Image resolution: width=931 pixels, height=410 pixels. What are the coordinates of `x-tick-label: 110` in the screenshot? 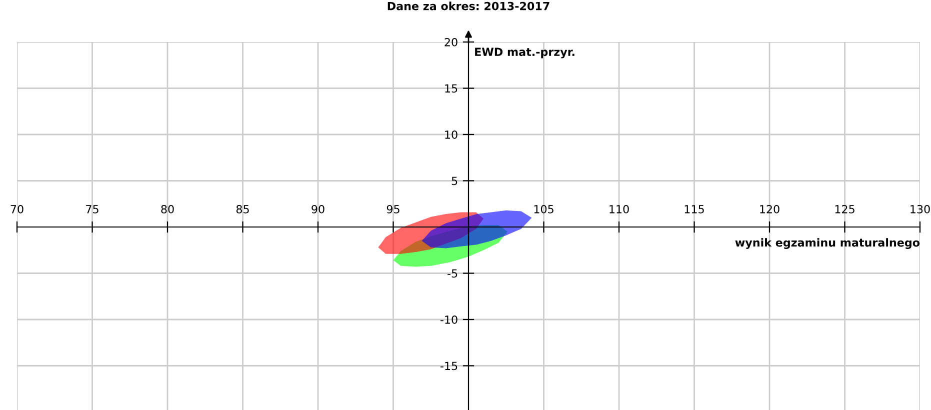 It's located at (619, 209).